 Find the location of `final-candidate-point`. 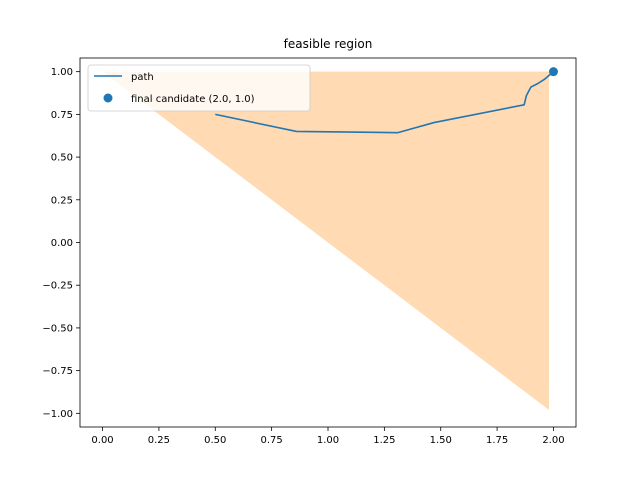

final-candidate-point is located at coordinates (553, 72).